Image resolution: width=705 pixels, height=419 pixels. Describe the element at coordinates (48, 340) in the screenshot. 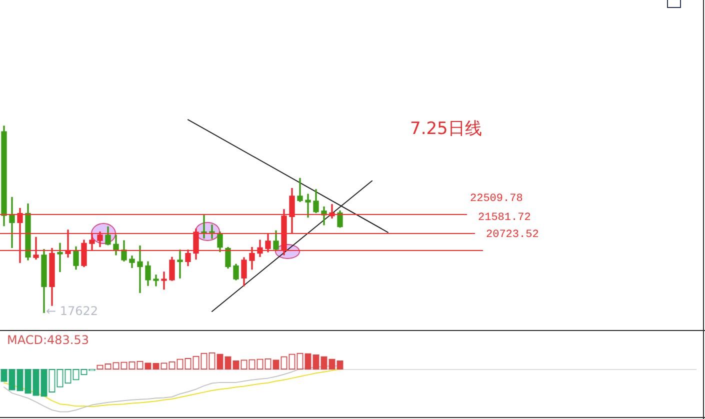

I see `chart-title: MACD:483.53` at that location.